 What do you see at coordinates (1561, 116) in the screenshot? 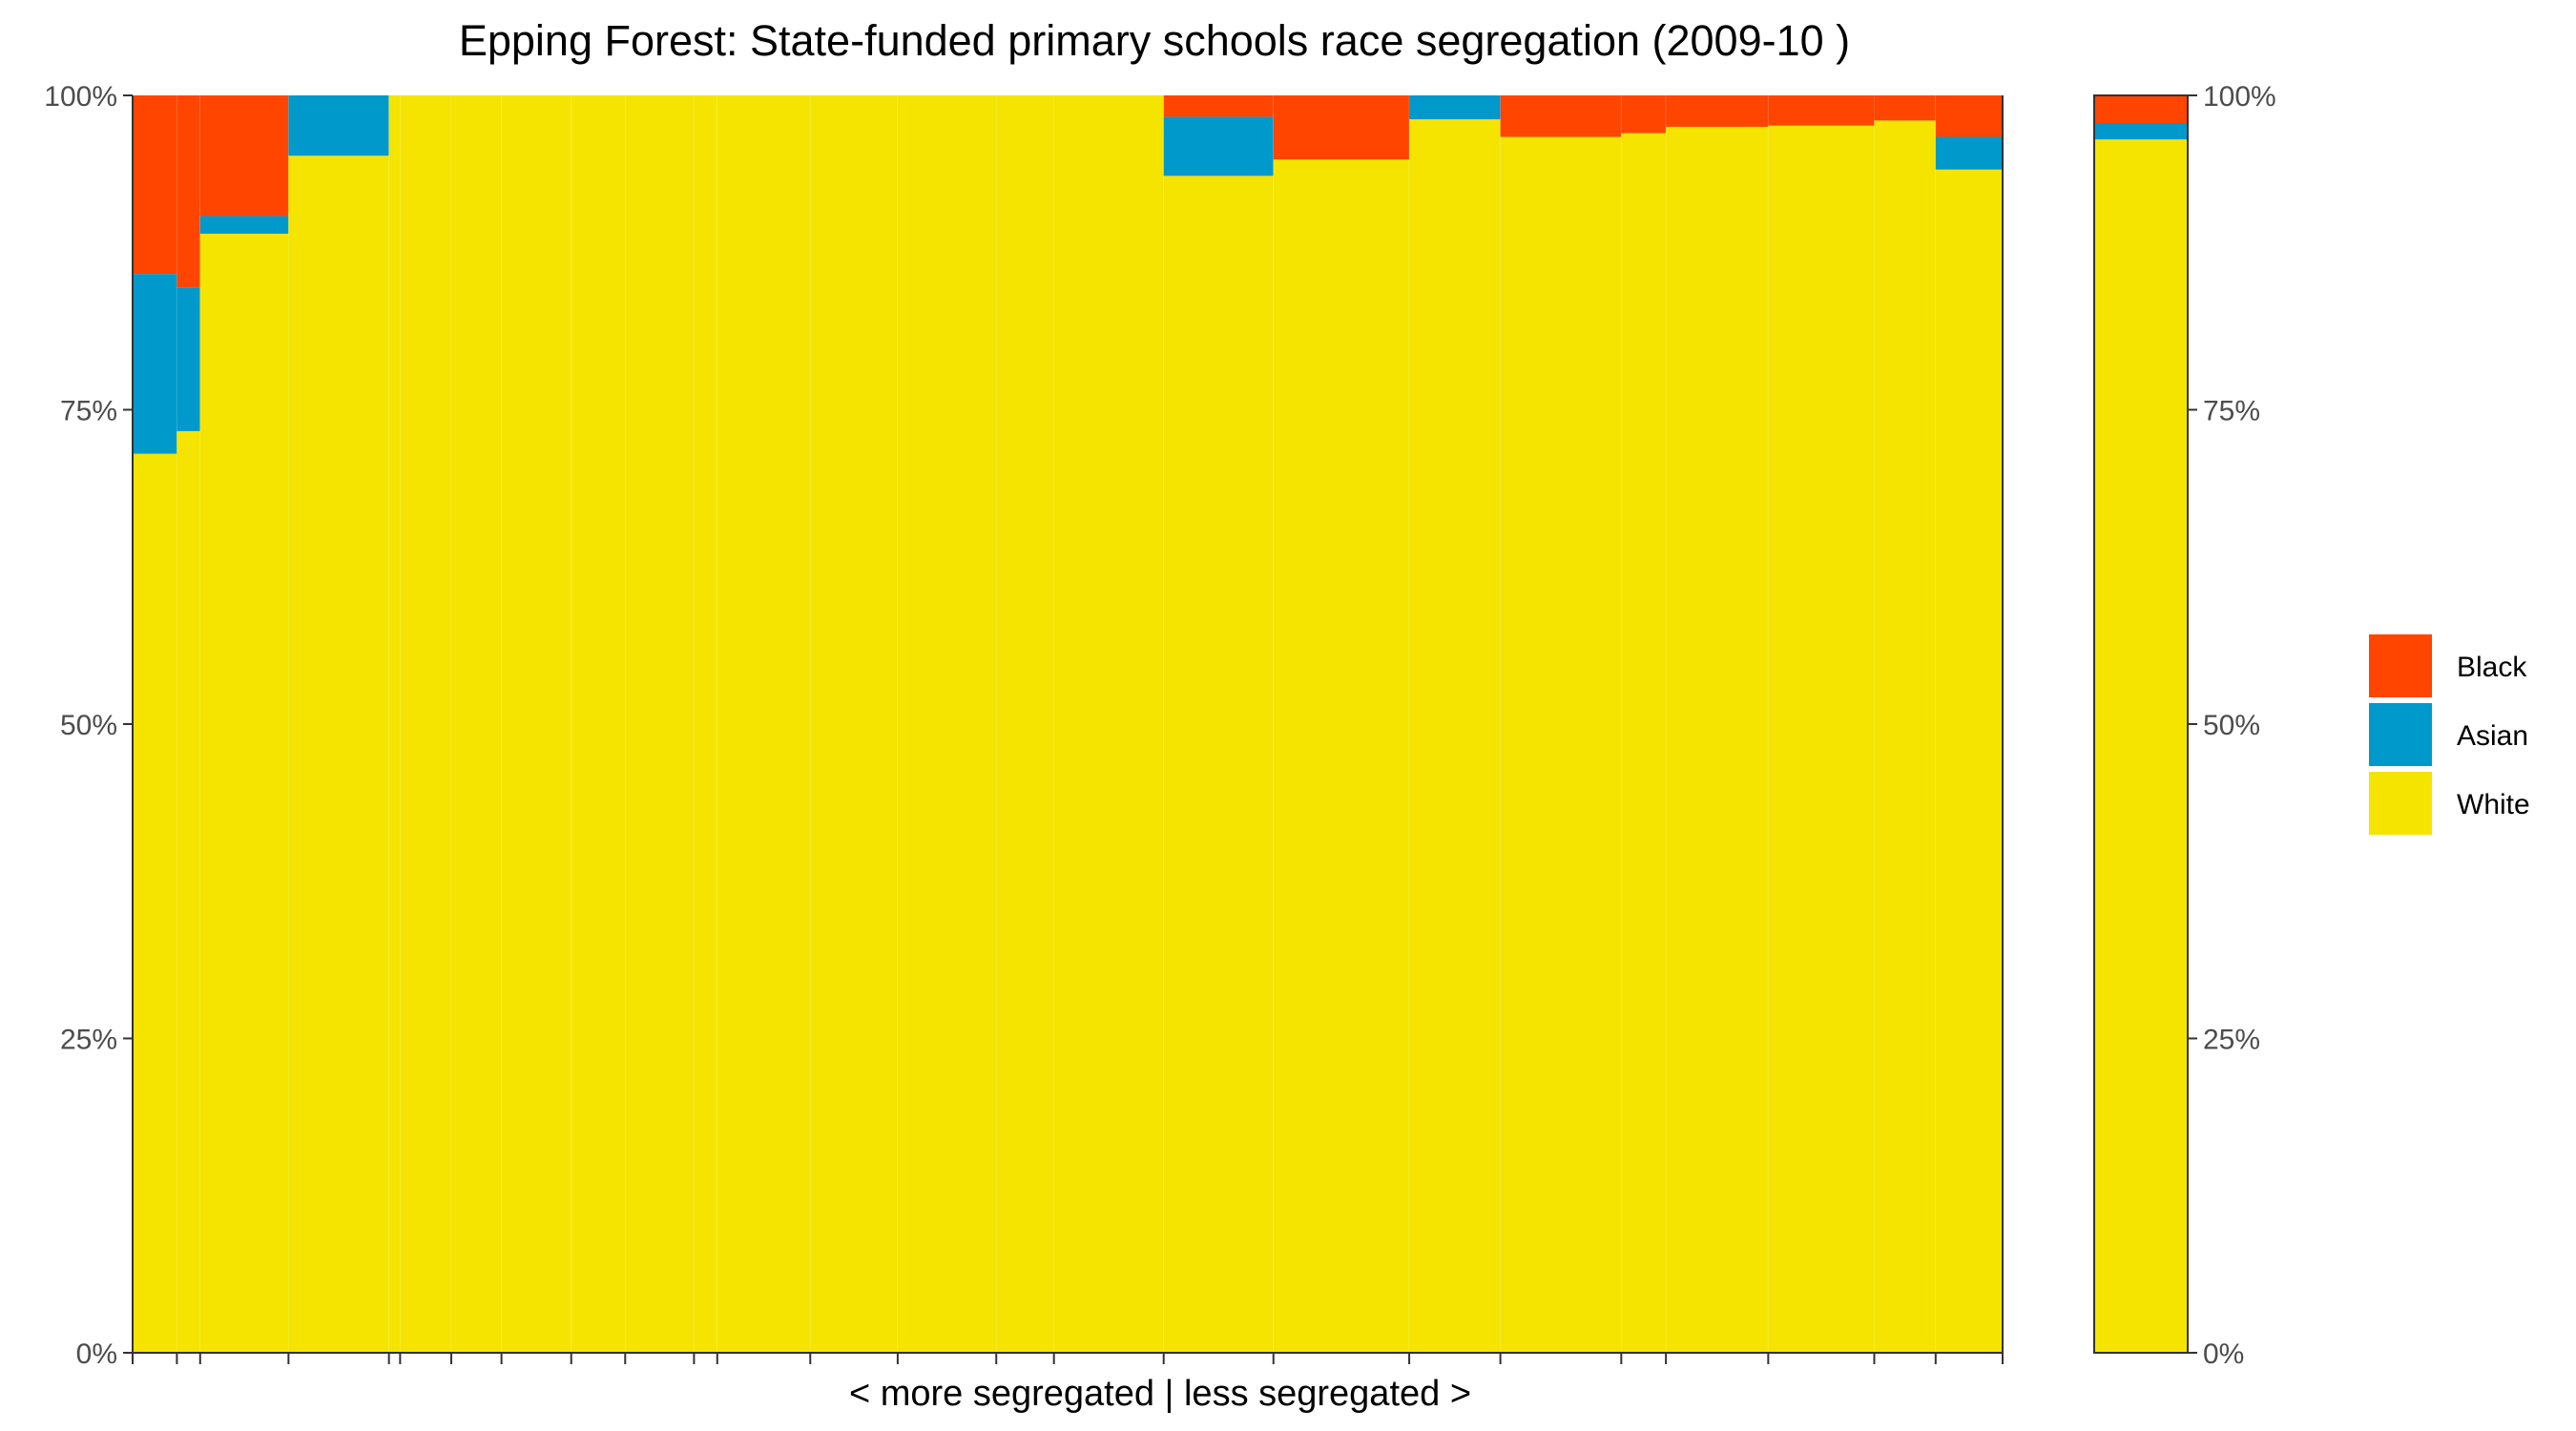
I see `school-bar-20-black` at bounding box center [1561, 116].